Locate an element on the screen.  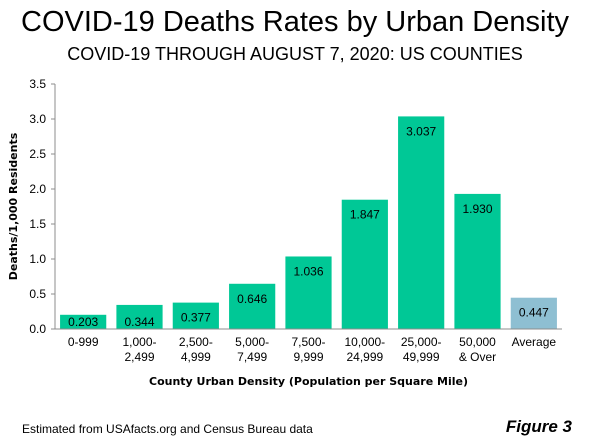
y-tick-label: 1.0 is located at coordinates (37, 259).